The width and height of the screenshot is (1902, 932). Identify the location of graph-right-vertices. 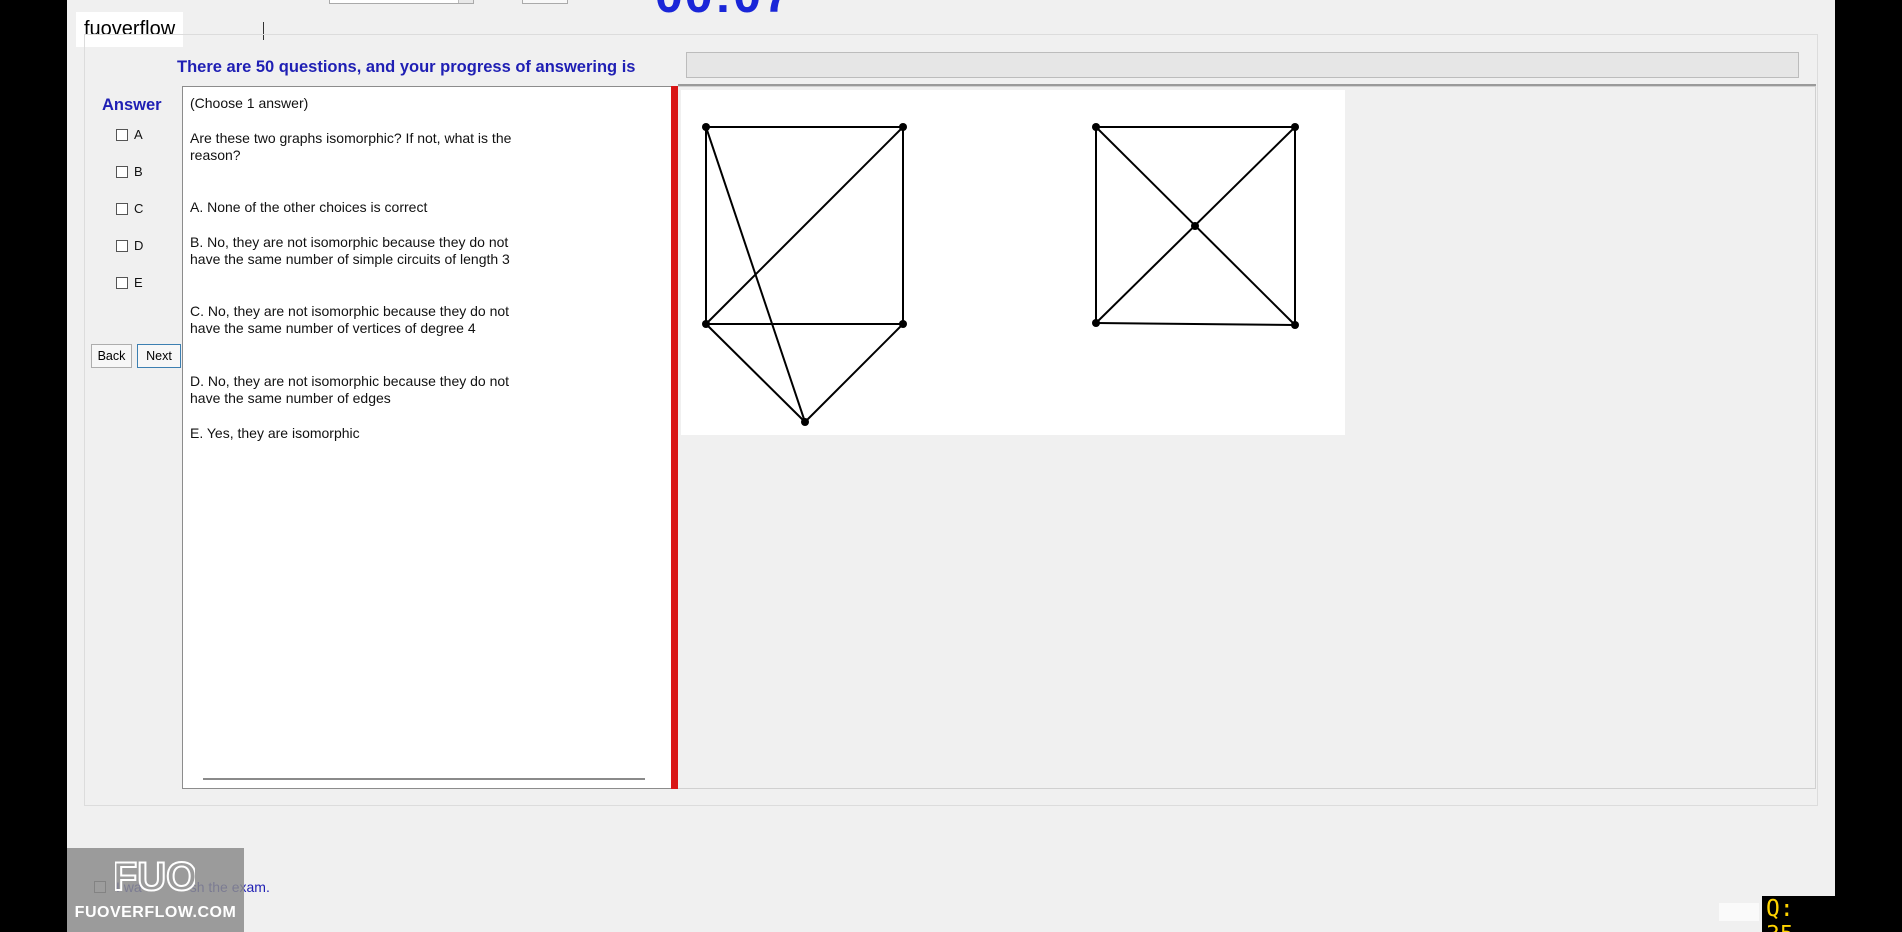
(1195, 226).